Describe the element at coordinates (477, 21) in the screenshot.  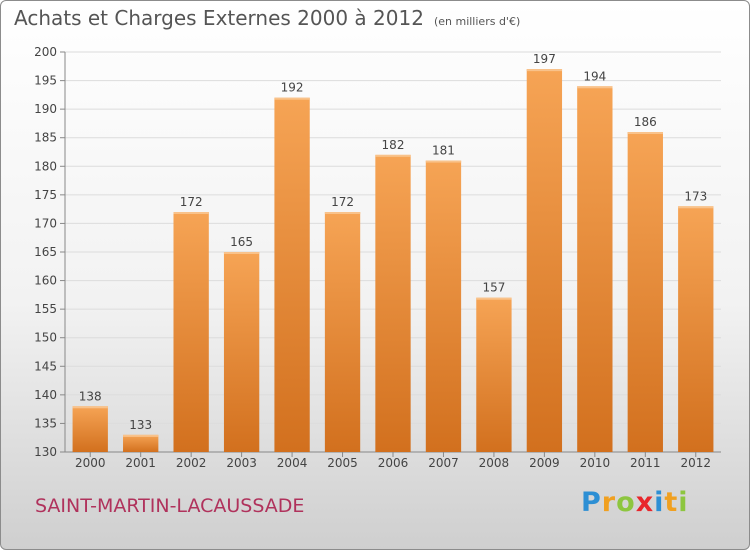
I see `unit-note: (en milliers d'€)` at that location.